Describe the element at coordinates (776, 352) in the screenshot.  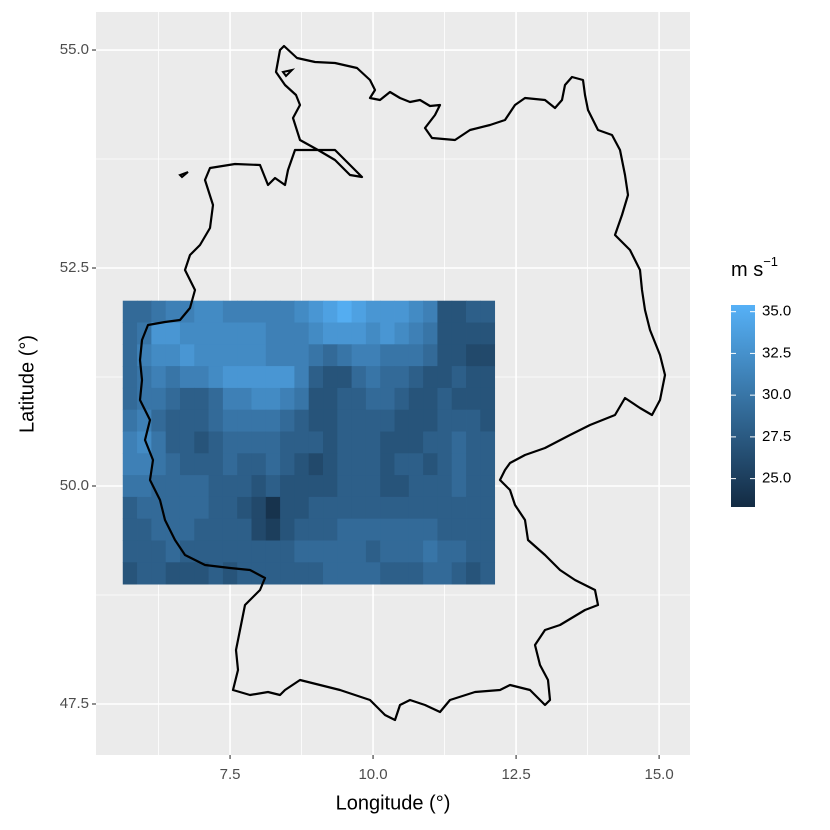
I see `colorbar-tick-label: 32.5` at that location.